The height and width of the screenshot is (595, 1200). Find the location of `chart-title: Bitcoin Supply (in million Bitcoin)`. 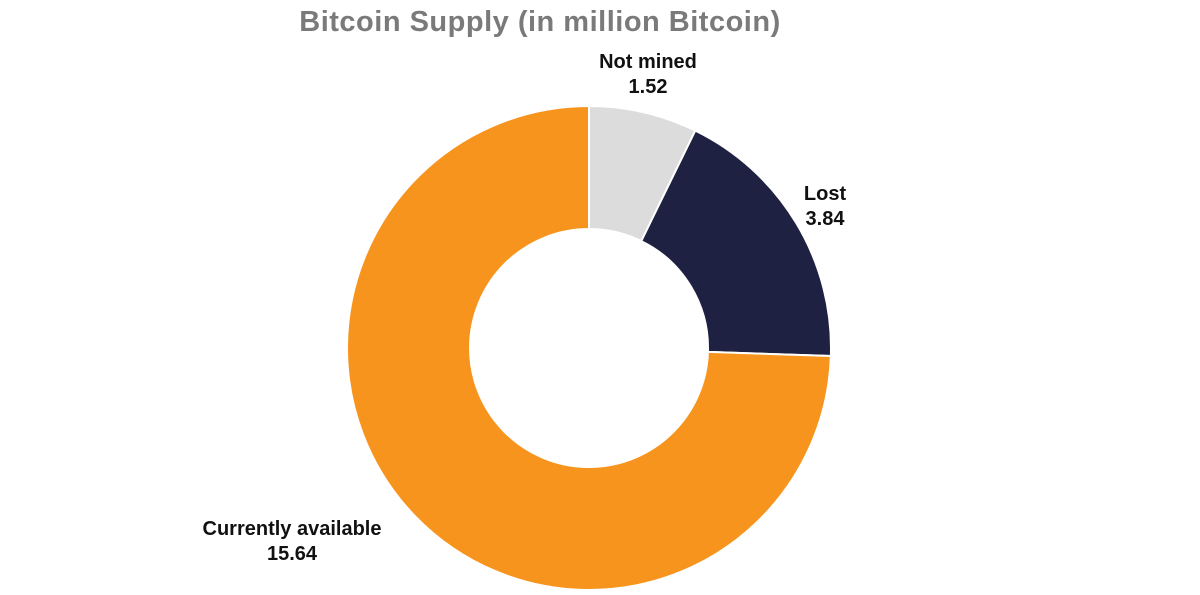

chart-title: Bitcoin Supply (in million Bitcoin) is located at coordinates (540, 22).